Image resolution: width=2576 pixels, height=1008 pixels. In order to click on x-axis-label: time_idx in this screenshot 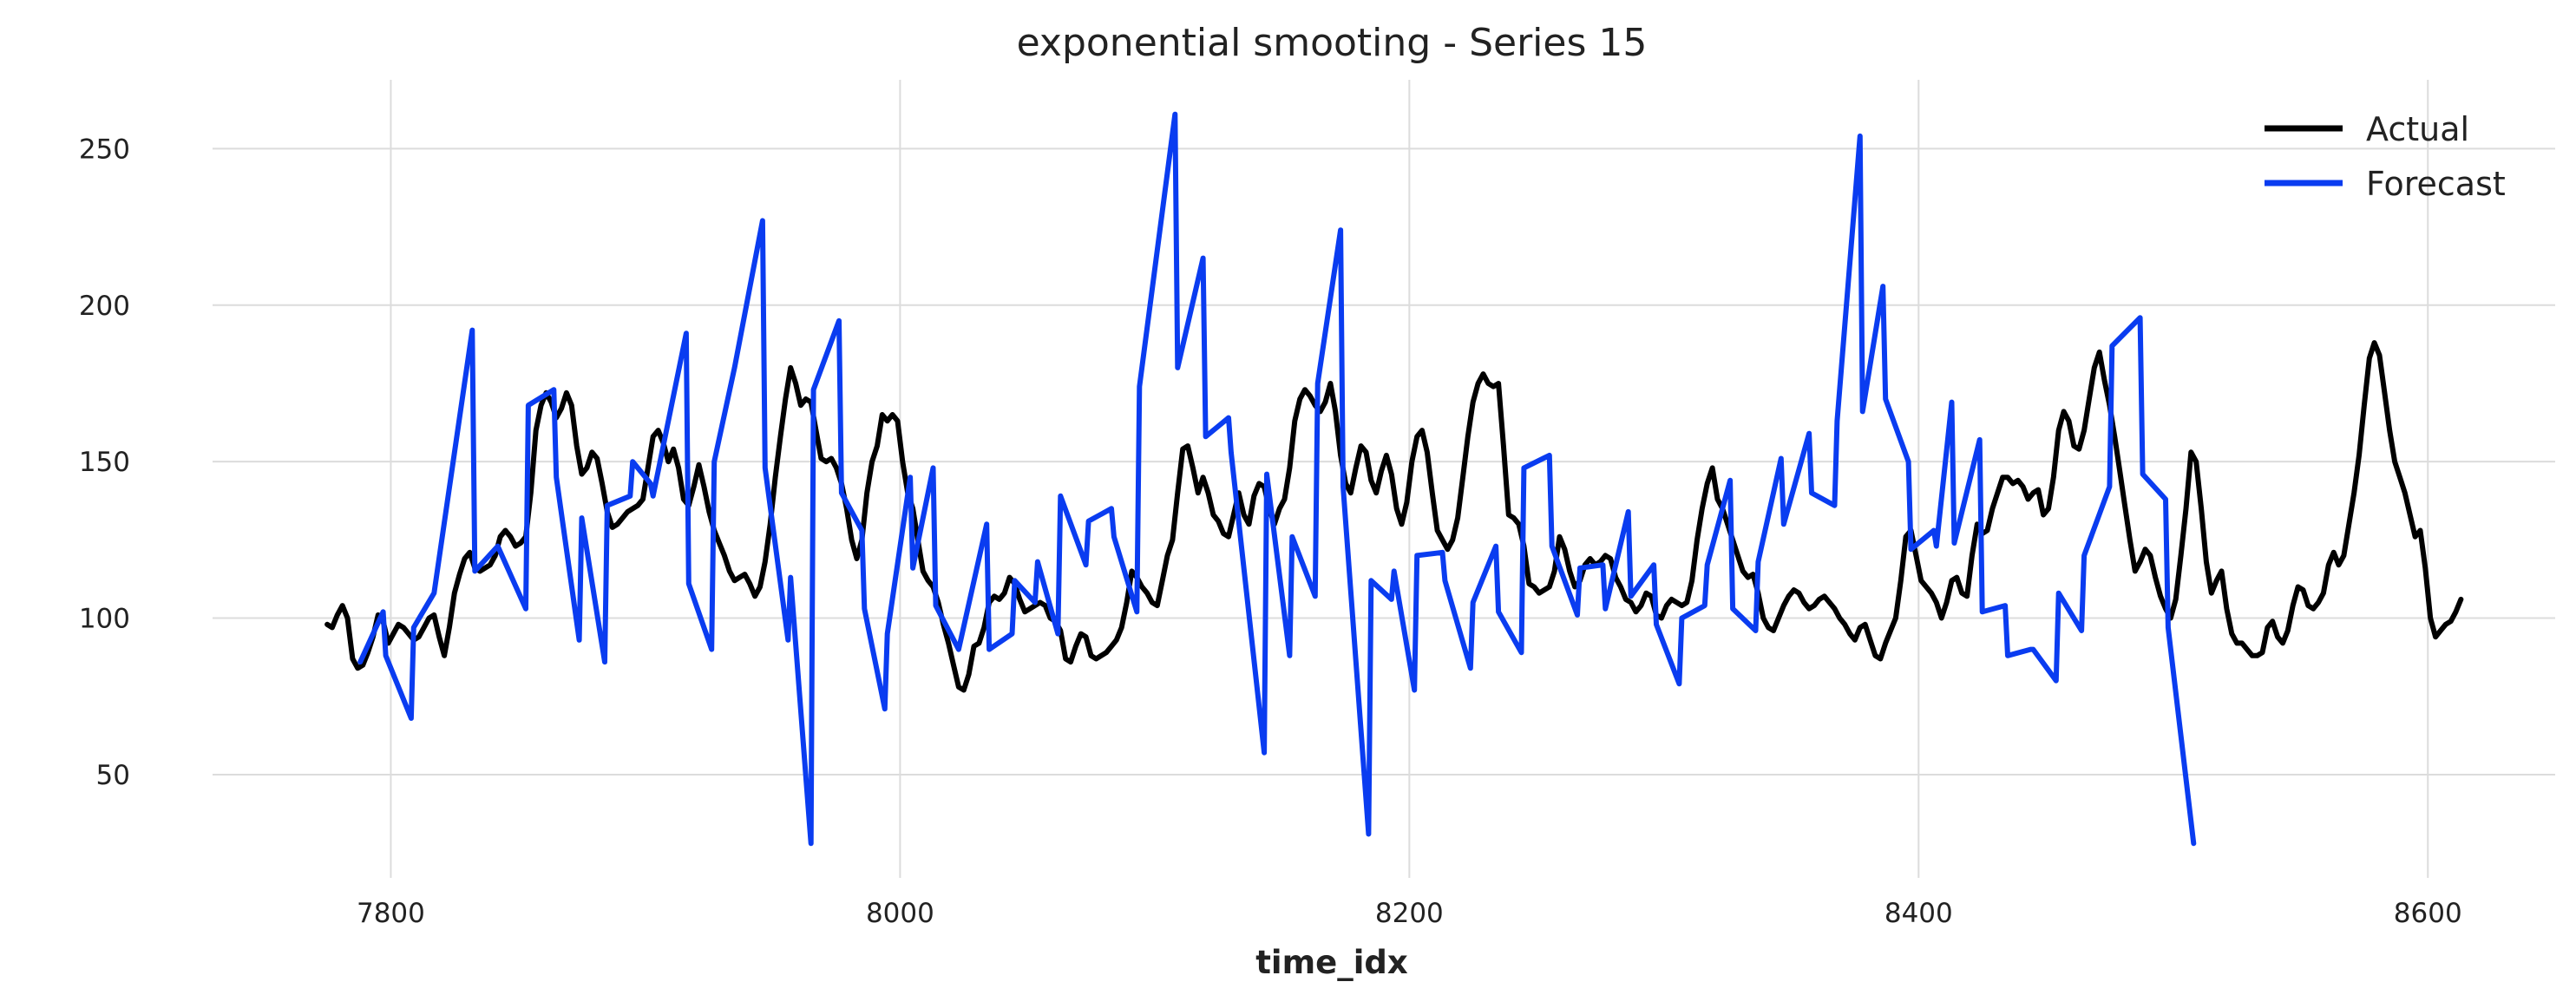, I will do `click(1331, 962)`.